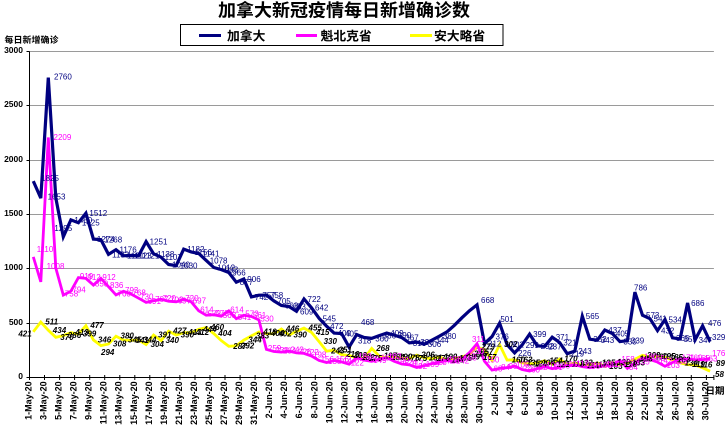  Describe the element at coordinates (555, 346) in the screenshot. I see `svg-text: 287` at that location.